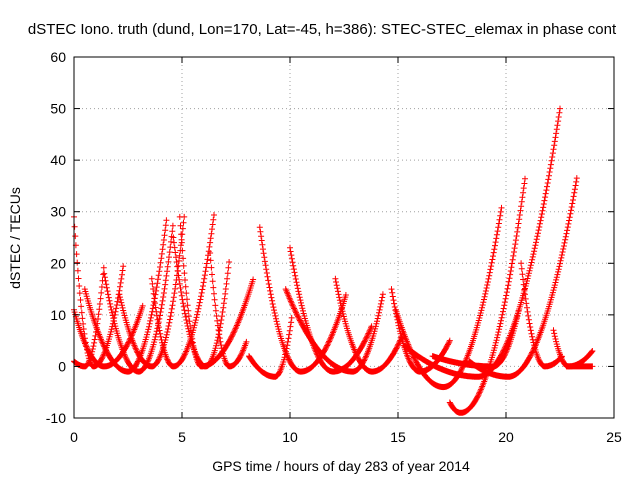  Describe the element at coordinates (290, 437) in the screenshot. I see `x-tick-label: 10` at that location.